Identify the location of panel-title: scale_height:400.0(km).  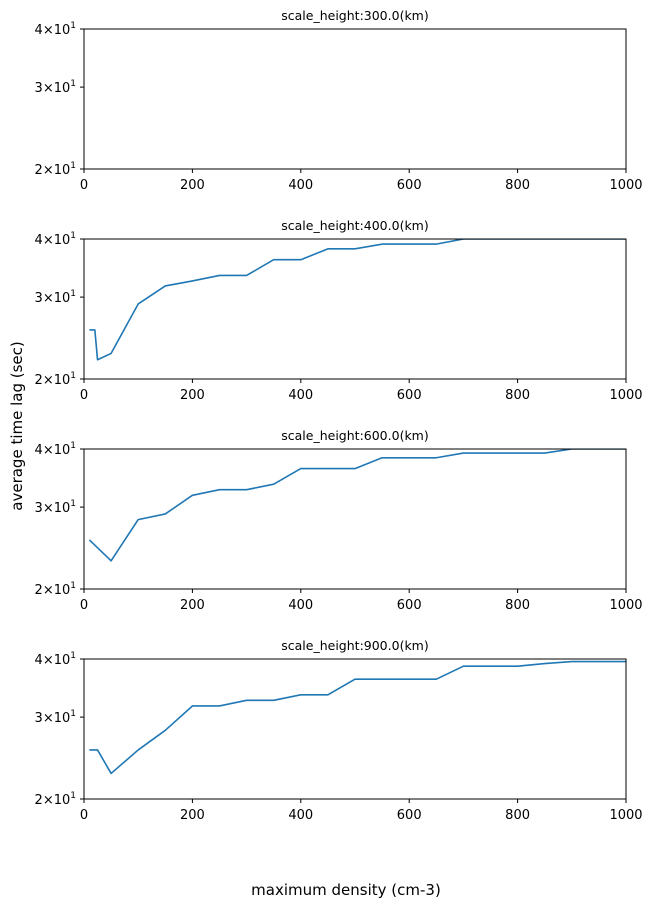
(354, 225).